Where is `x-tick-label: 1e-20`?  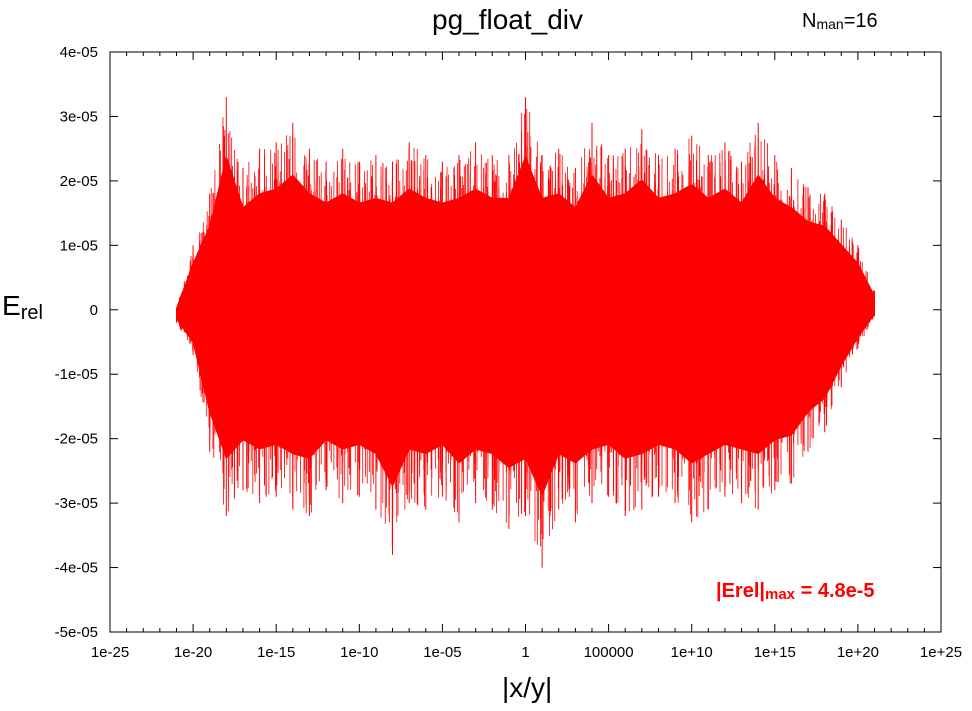 x-tick-label: 1e-20 is located at coordinates (193, 652).